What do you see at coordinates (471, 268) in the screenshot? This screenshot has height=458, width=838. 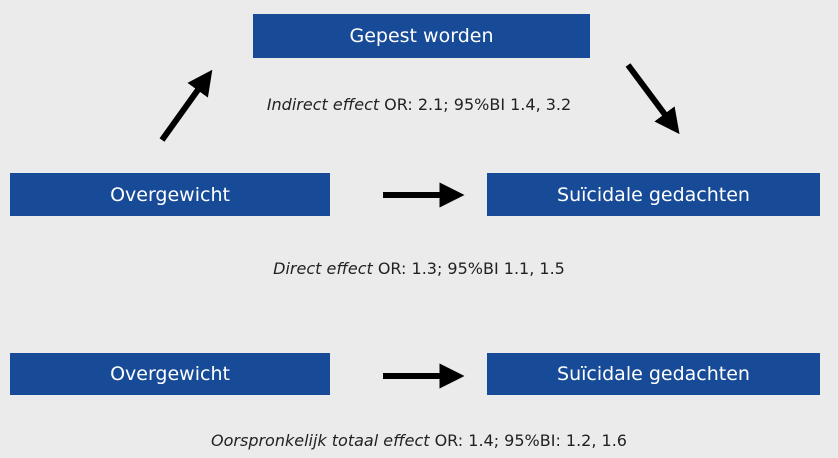 I see `effect-text: OR: 1.3; 95%BI 1.1, 1.5` at bounding box center [471, 268].